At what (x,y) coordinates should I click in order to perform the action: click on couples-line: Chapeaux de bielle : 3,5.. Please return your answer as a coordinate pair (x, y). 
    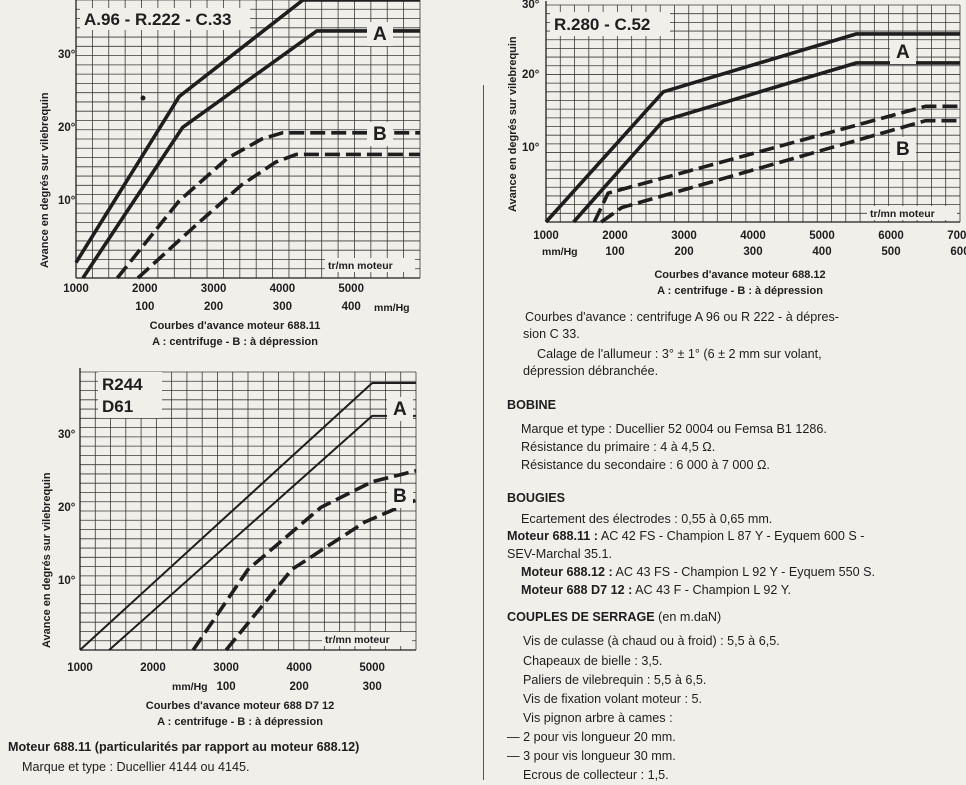
    Looking at the image, I should click on (593, 661).